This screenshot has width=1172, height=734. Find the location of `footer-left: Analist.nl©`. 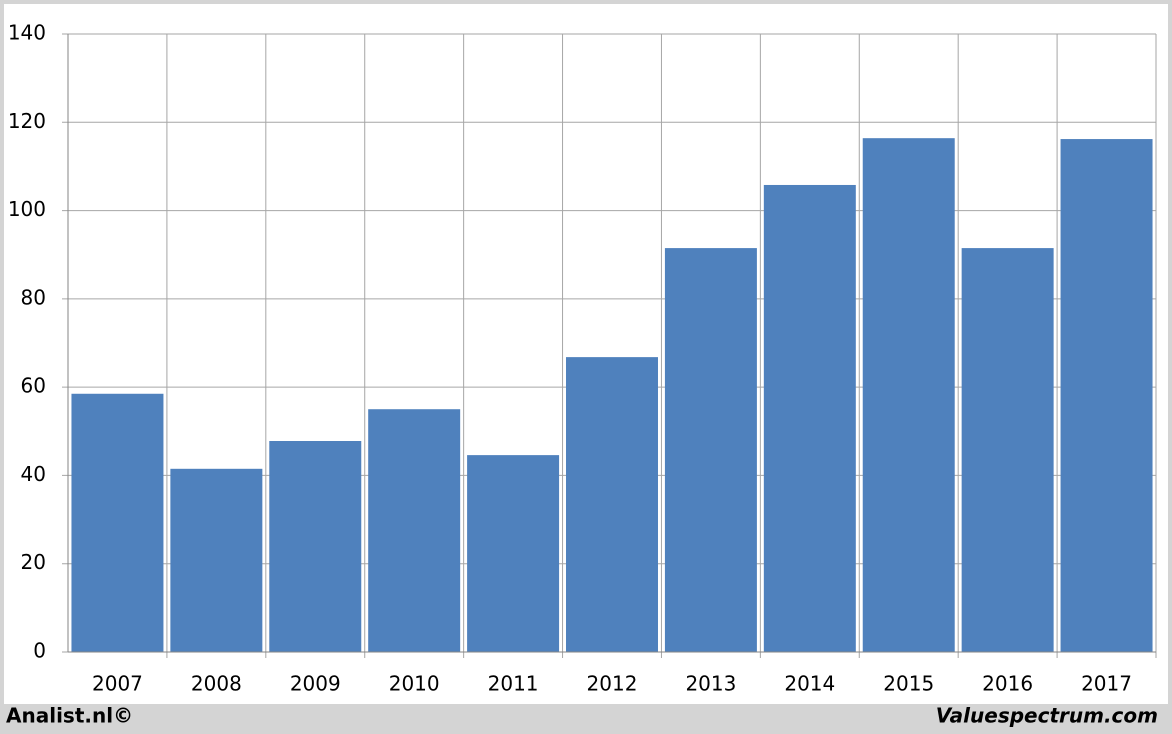

footer-left: Analist.nl© is located at coordinates (69, 716).